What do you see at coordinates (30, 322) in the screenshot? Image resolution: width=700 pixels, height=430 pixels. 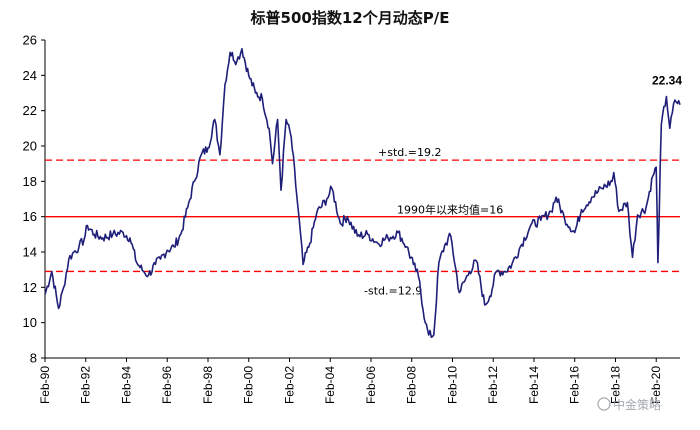 I see `y-tick-label: 10` at bounding box center [30, 322].